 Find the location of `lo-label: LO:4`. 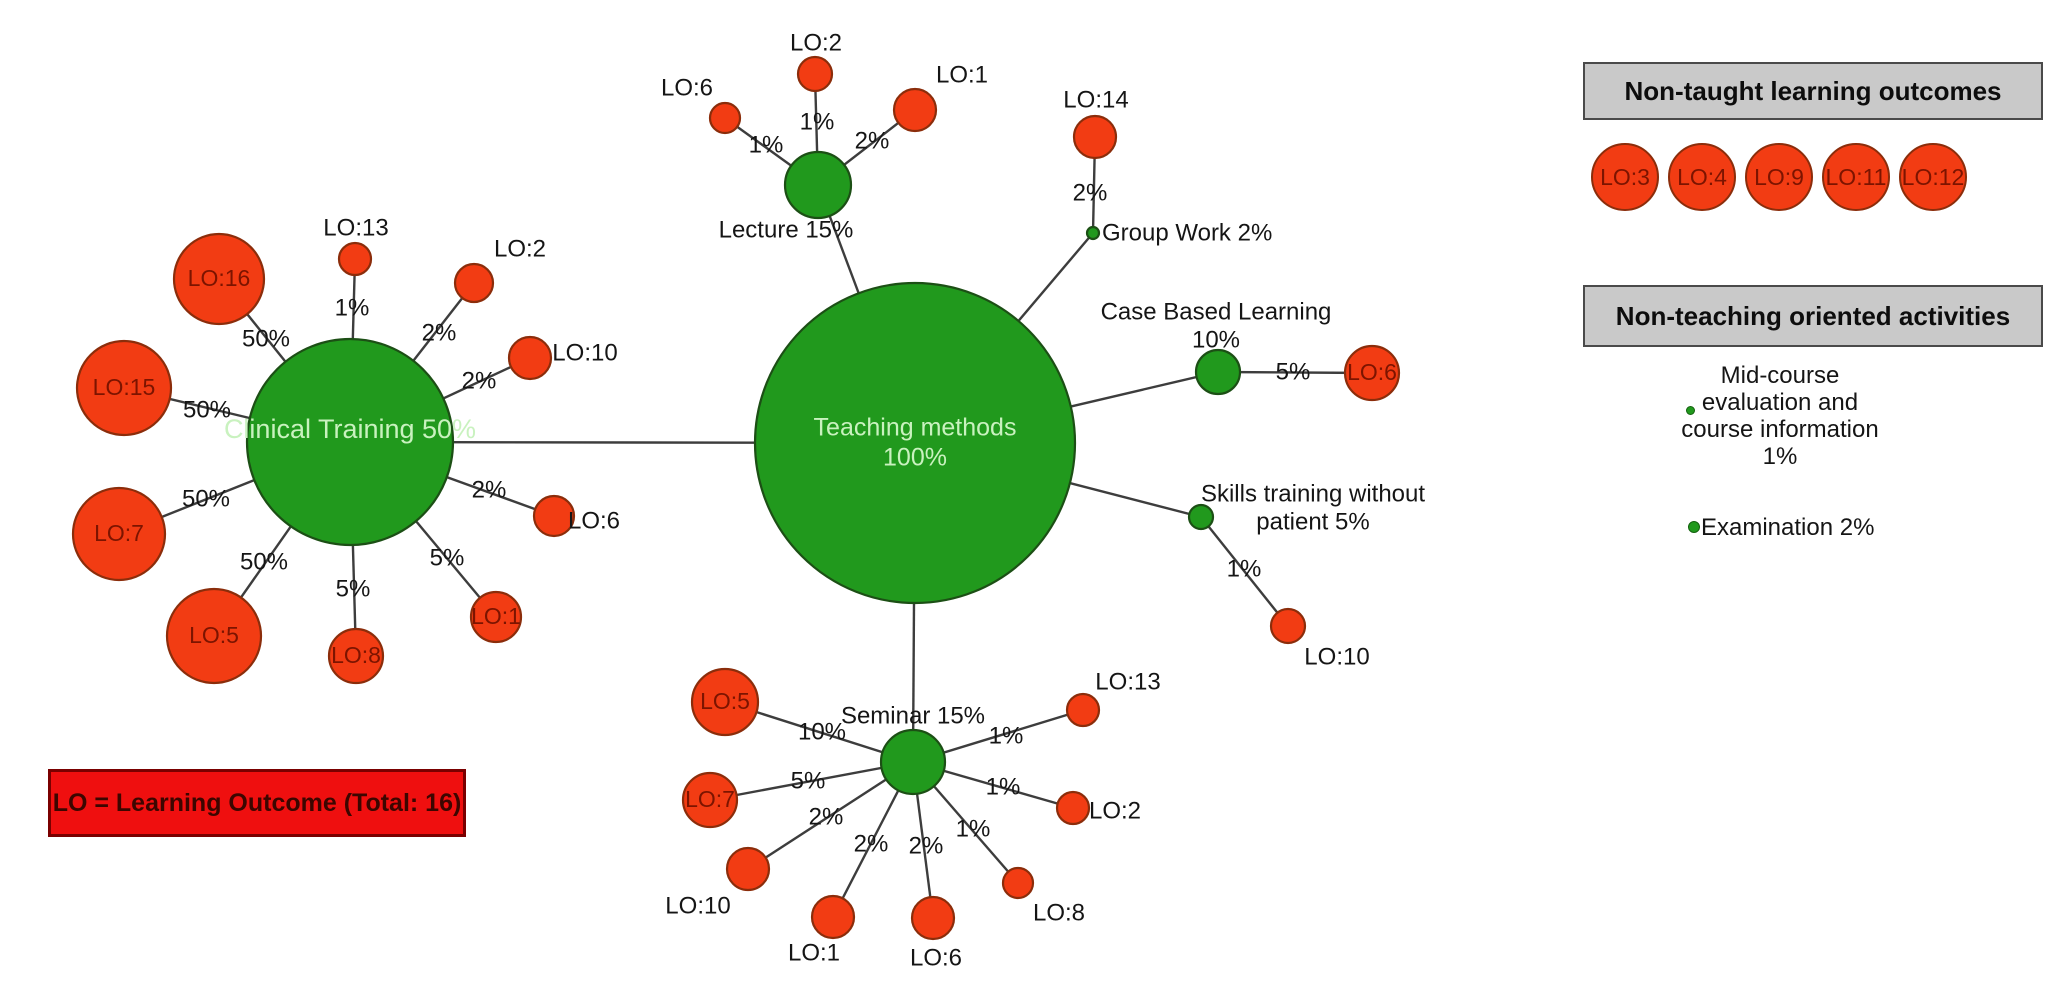

lo-label: LO:4 is located at coordinates (1702, 176).